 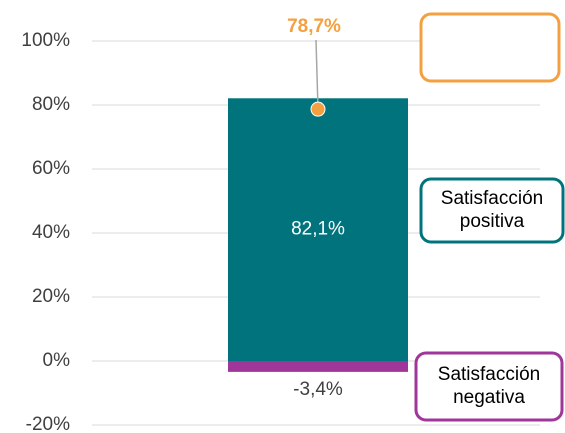 What do you see at coordinates (51, 168) in the screenshot?
I see `y-tick-label: 60%` at bounding box center [51, 168].